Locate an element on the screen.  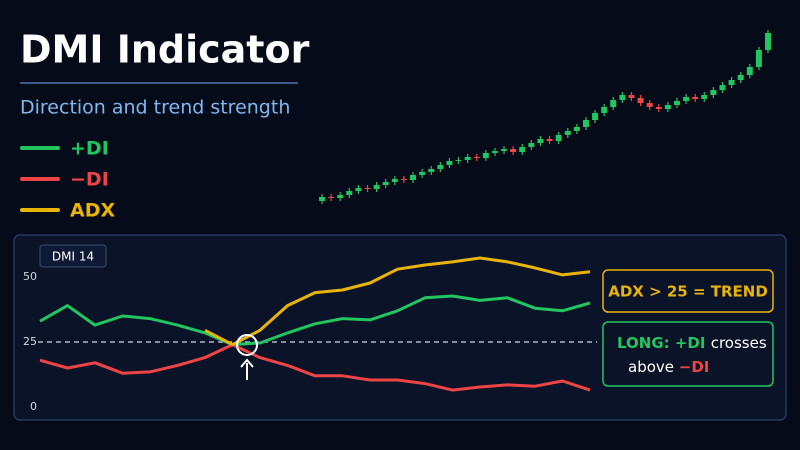
title: DMI Indicator is located at coordinates (165, 50).